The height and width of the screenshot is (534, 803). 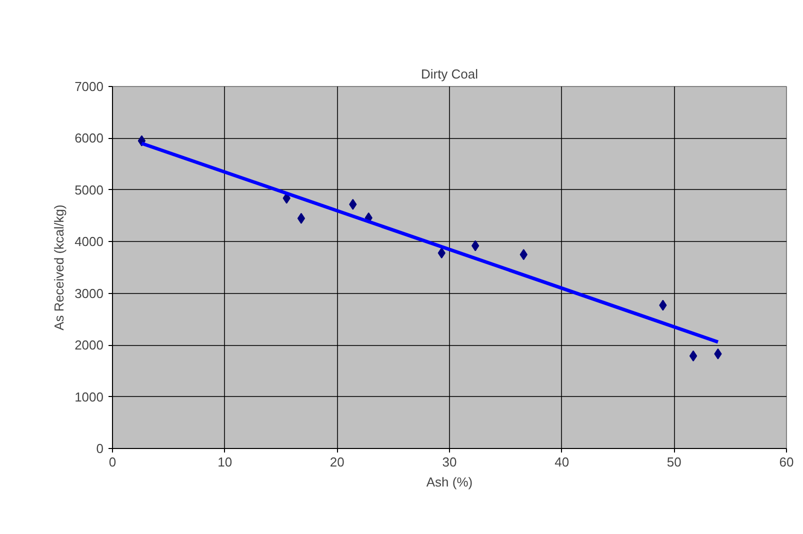 I want to click on x-tick-label: 60, so click(x=786, y=462).